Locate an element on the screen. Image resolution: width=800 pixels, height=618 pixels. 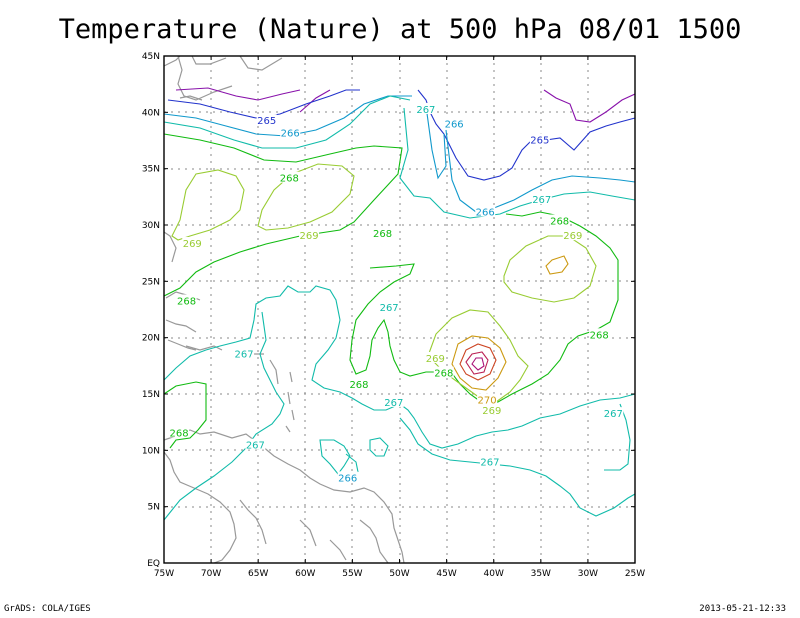
contour-270-a is located at coordinates (557, 265).